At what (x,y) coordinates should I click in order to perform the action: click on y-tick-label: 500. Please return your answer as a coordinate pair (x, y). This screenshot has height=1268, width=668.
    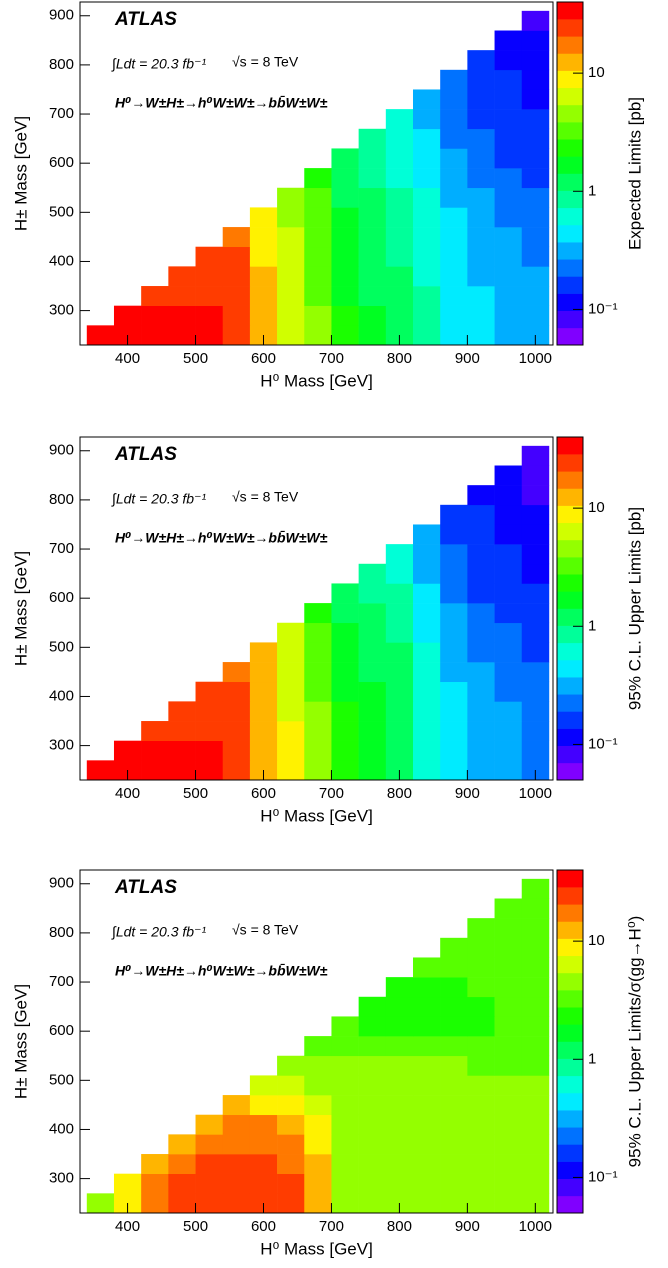
    Looking at the image, I should click on (61, 1079).